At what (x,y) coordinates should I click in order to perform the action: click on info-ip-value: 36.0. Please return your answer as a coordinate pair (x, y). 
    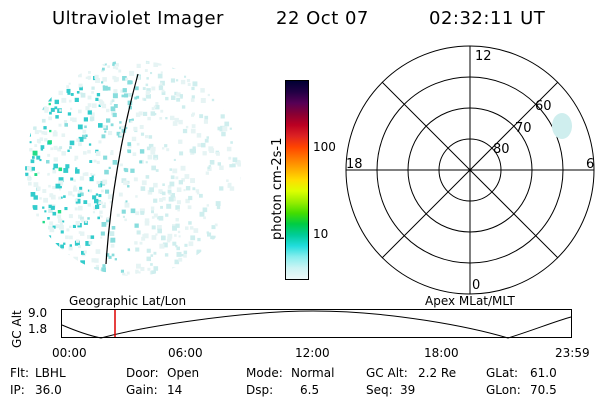
    Looking at the image, I should click on (48, 390).